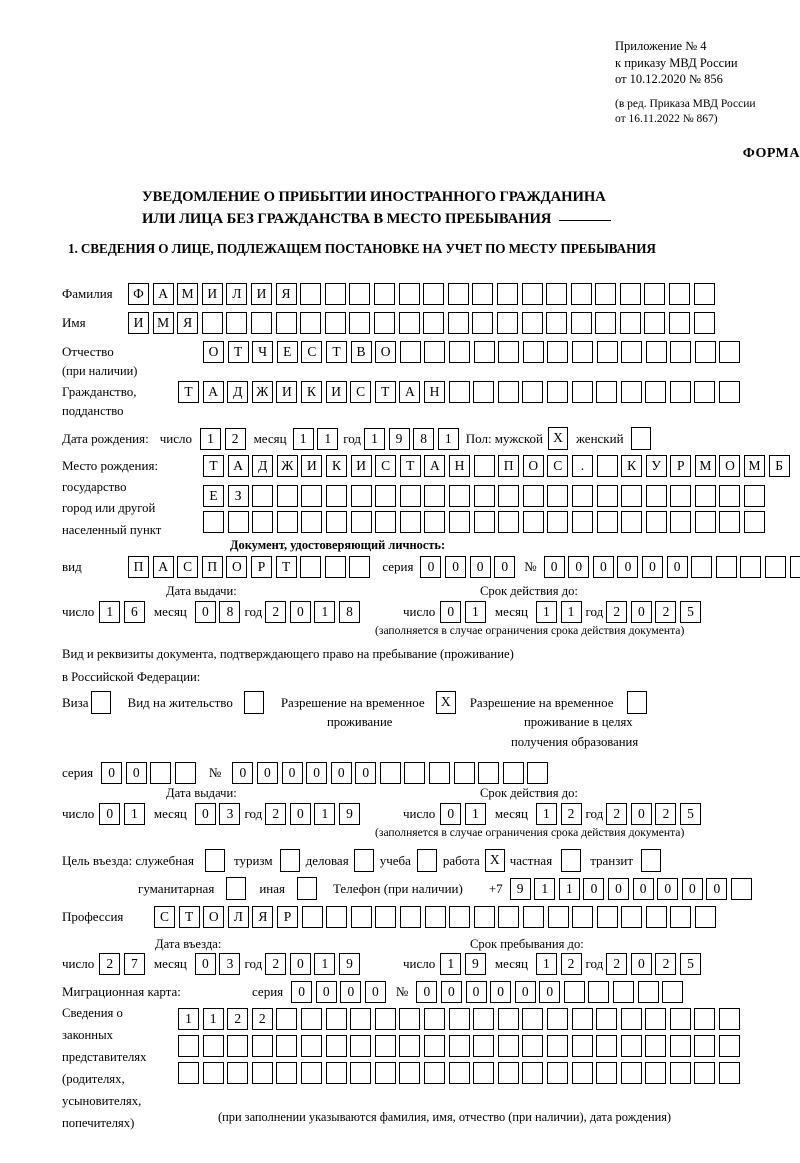  Describe the element at coordinates (306, 888) in the screenshot. I see `purpose-other-checkbox` at that location.